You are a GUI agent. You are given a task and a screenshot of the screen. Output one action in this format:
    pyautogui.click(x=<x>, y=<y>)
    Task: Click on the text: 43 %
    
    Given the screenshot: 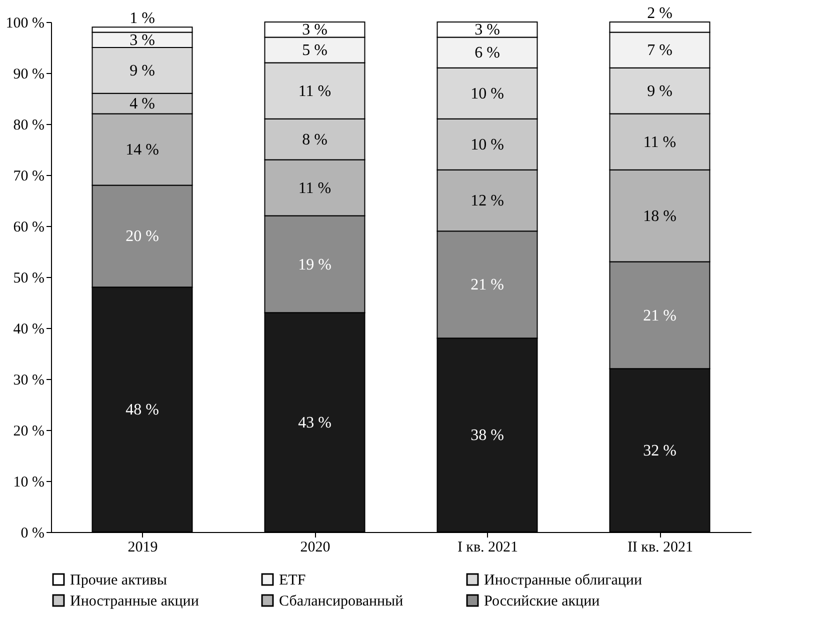 What is the action you would take?
    pyautogui.click(x=315, y=423)
    